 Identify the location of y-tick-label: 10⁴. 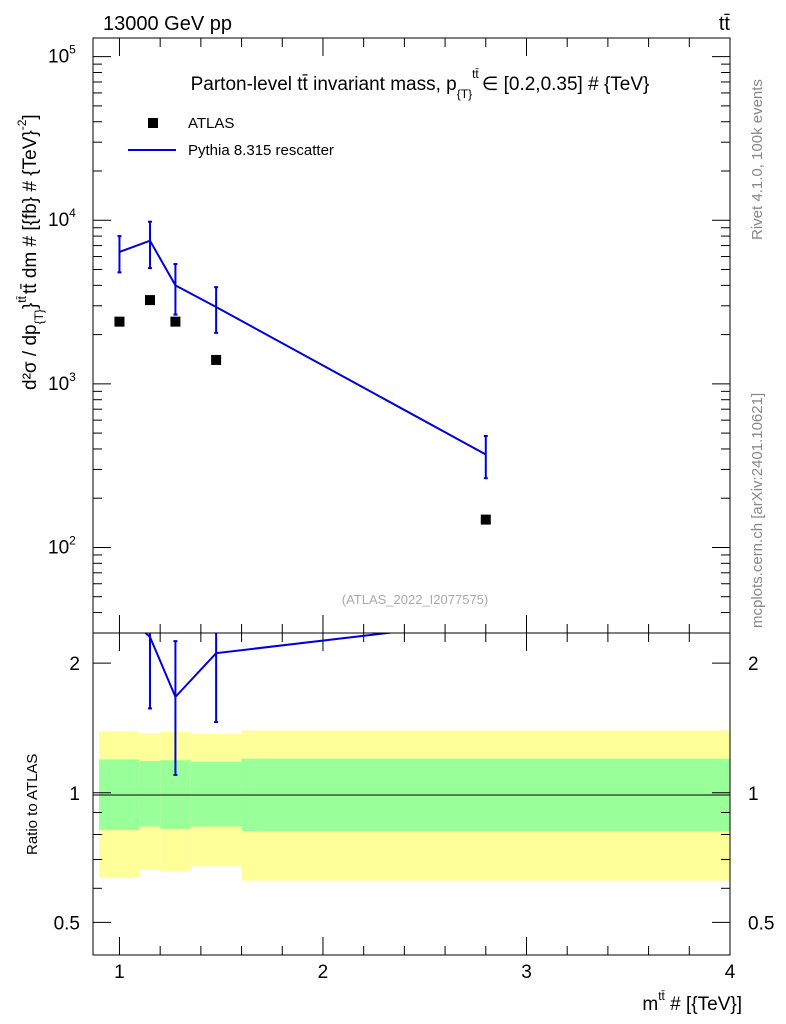
(62, 218).